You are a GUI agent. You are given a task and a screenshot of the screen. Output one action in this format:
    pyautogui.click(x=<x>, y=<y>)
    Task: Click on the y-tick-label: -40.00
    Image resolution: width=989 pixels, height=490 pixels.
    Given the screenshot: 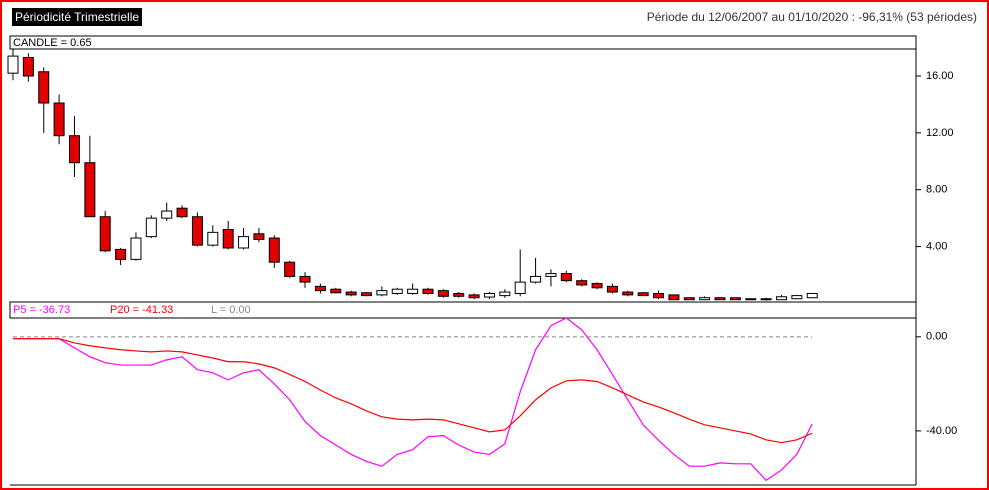 What is the action you would take?
    pyautogui.click(x=941, y=431)
    